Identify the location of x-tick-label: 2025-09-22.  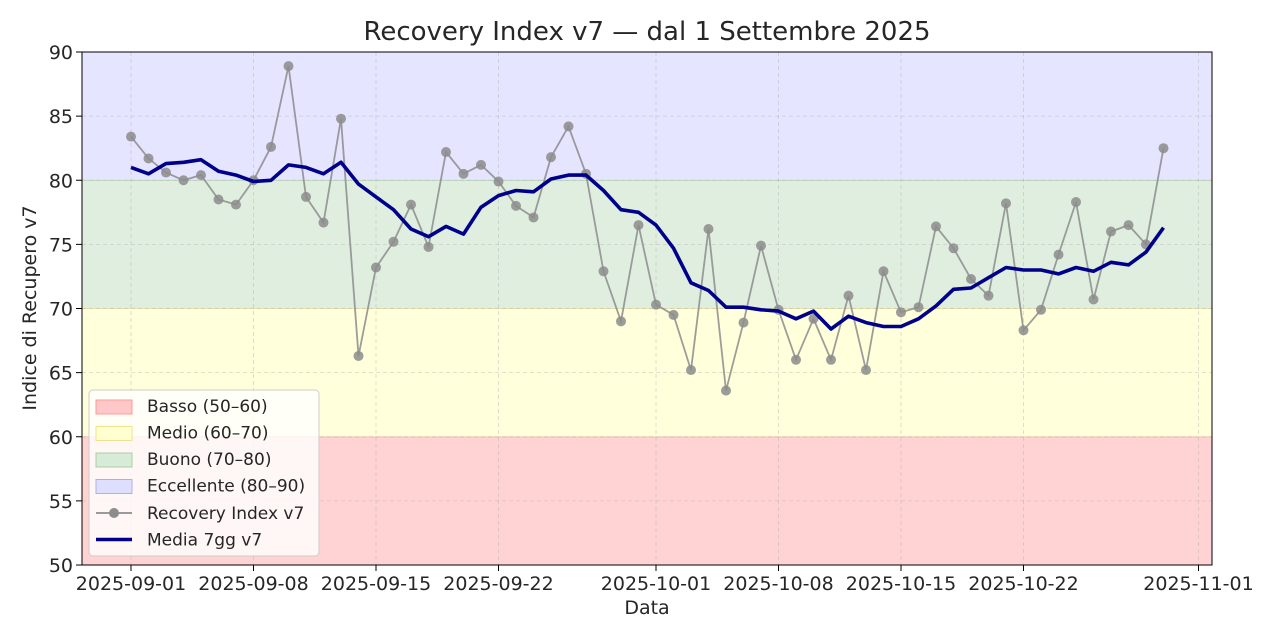
(498, 584).